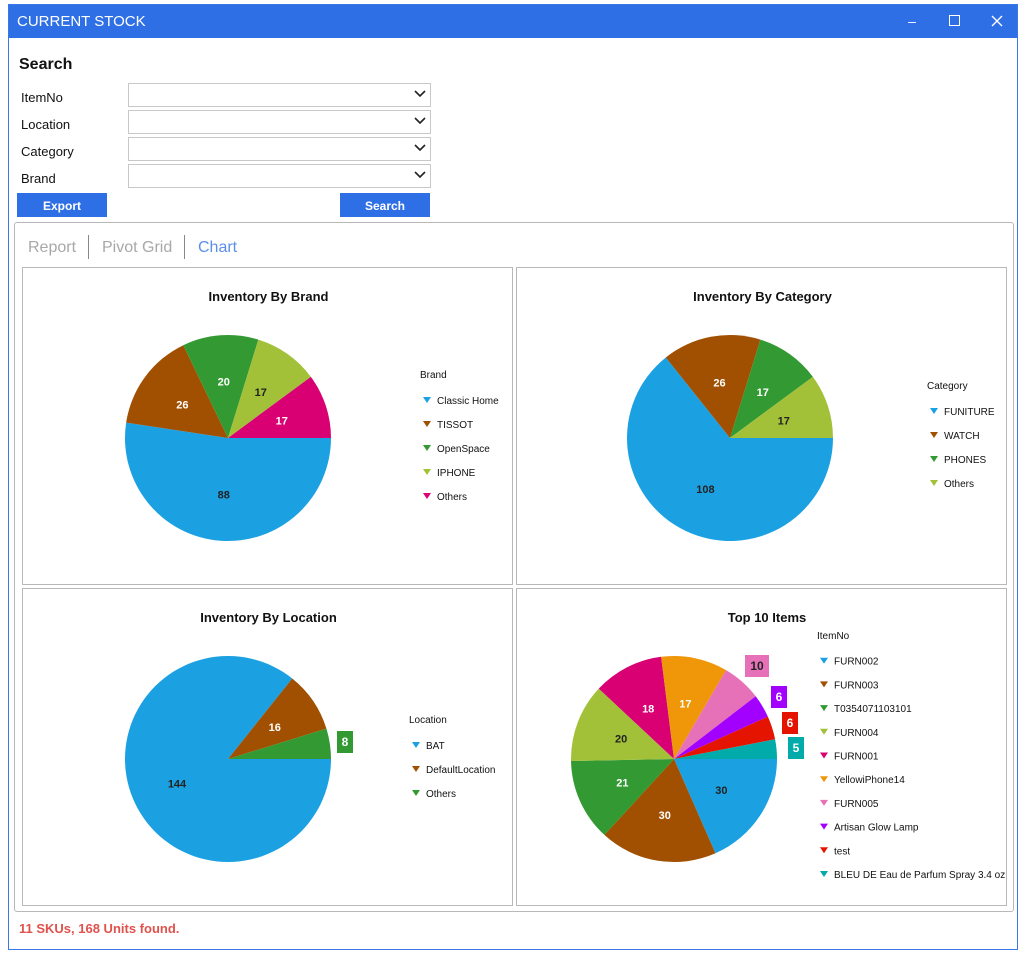 This screenshot has width=1024, height=959. What do you see at coordinates (947, 386) in the screenshot?
I see `legend-title: Category` at bounding box center [947, 386].